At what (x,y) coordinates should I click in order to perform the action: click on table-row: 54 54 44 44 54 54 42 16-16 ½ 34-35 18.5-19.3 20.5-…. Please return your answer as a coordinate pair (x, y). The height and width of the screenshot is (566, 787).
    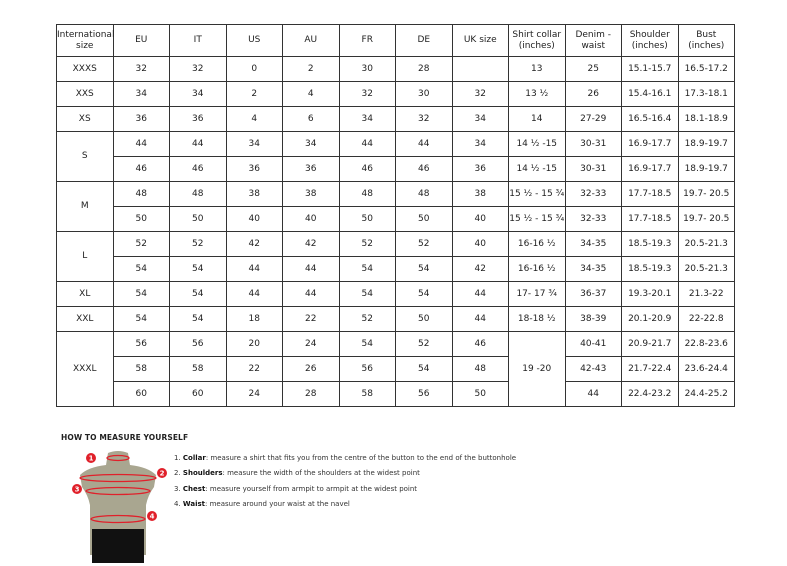
    Looking at the image, I should click on (396, 269).